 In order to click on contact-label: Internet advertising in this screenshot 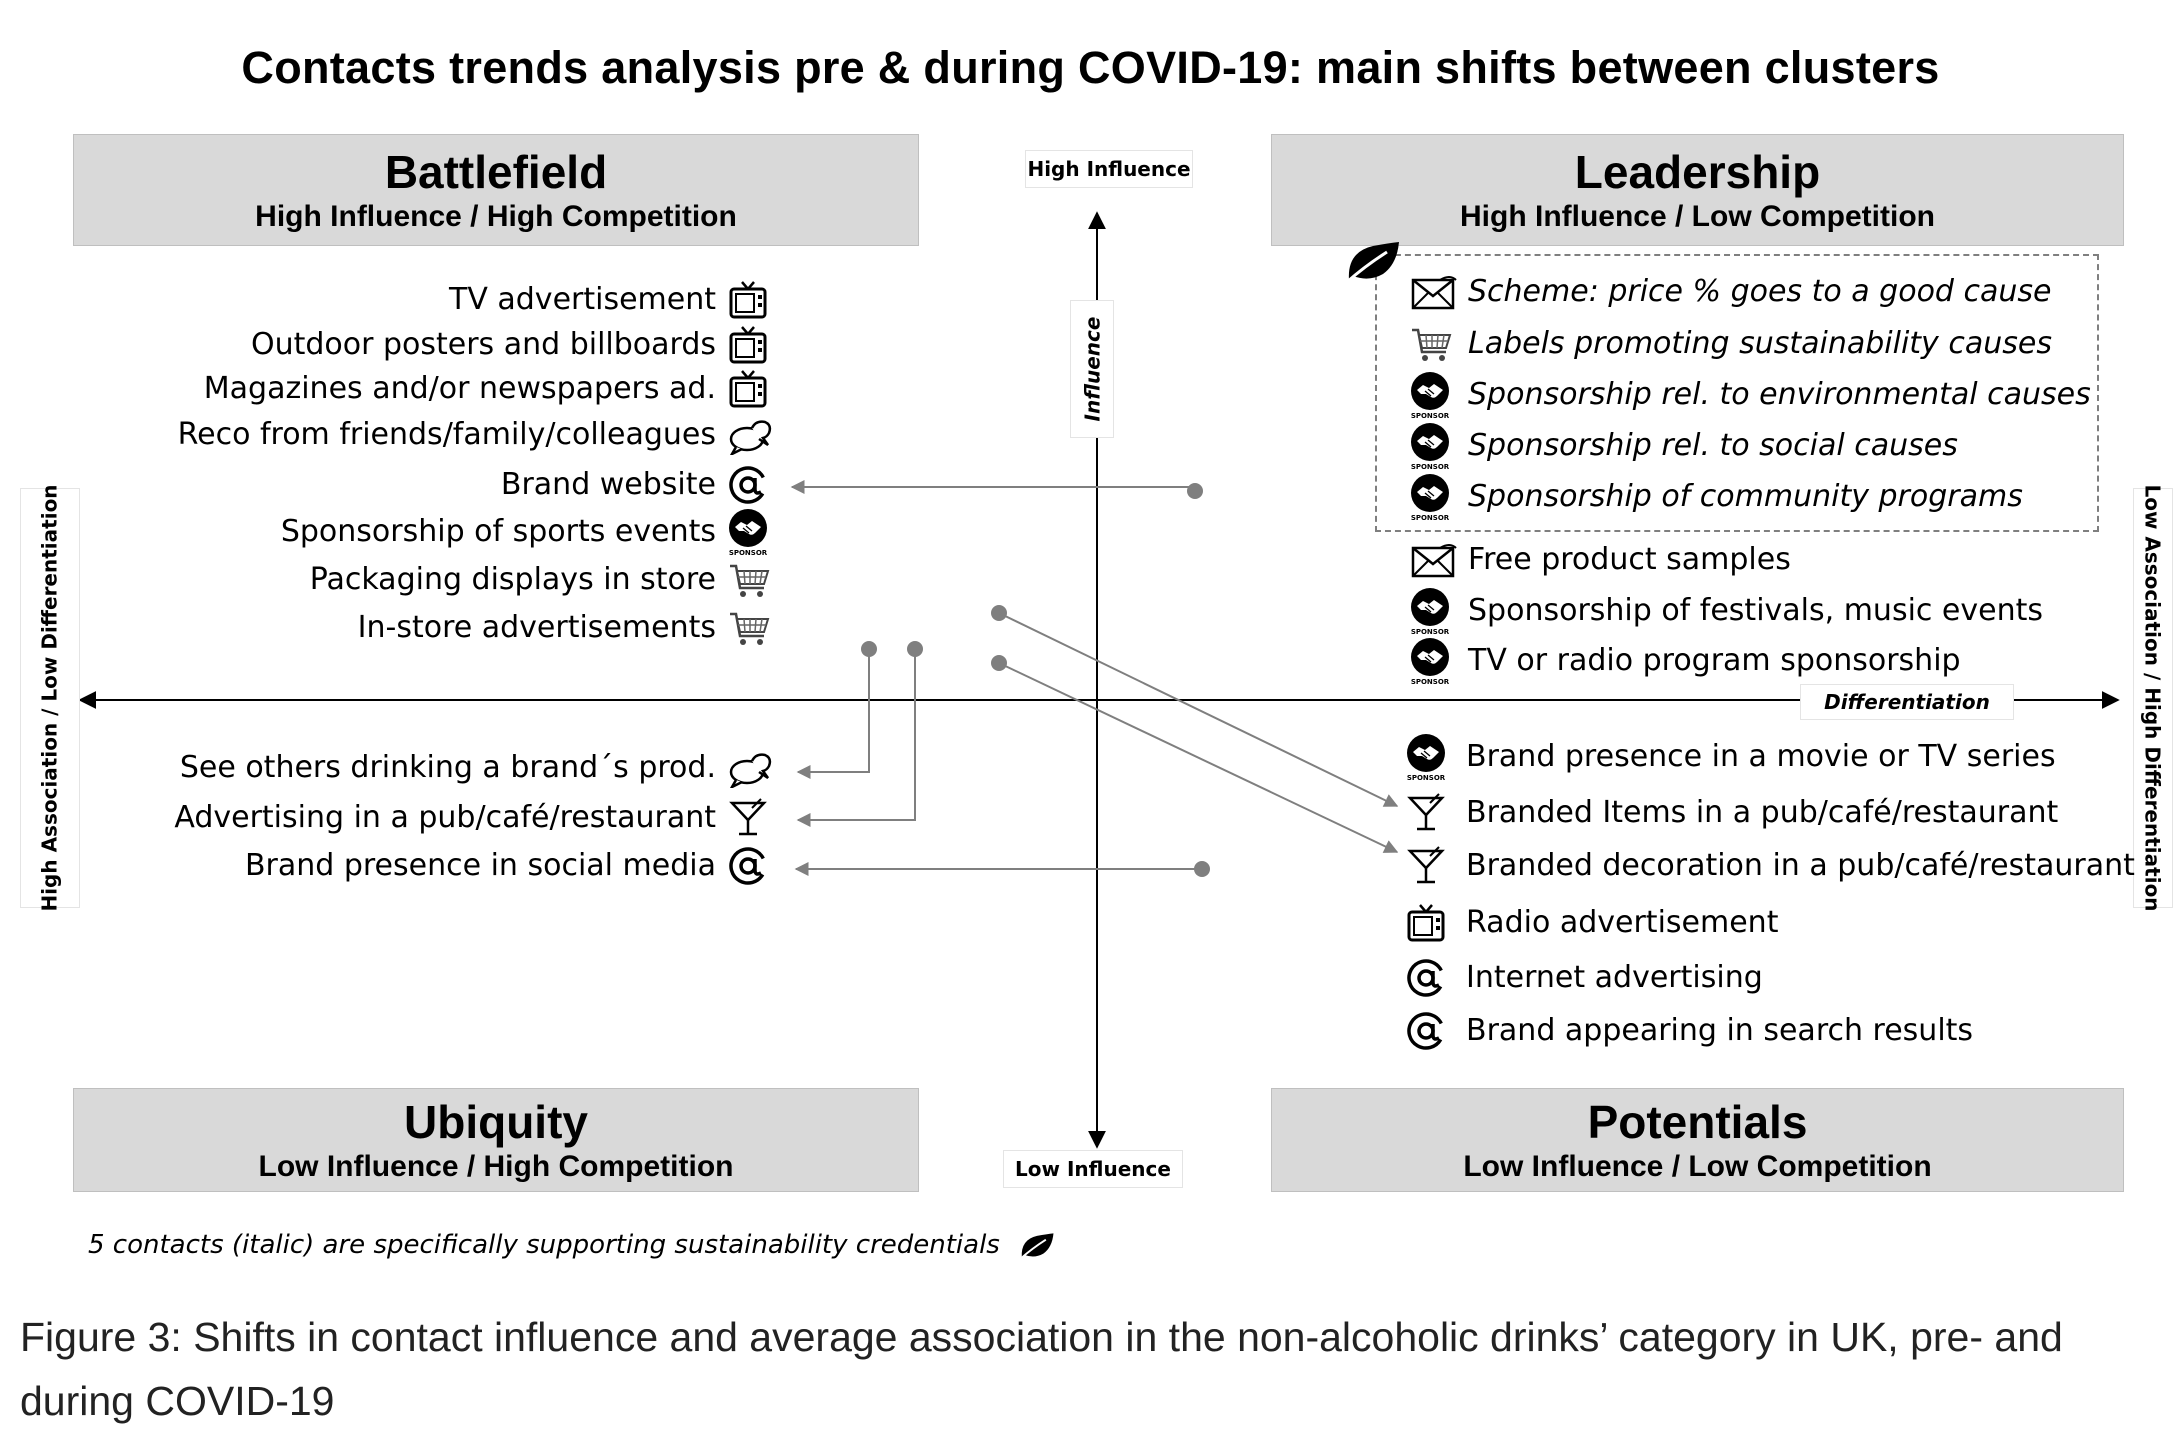, I will do `click(1614, 977)`.